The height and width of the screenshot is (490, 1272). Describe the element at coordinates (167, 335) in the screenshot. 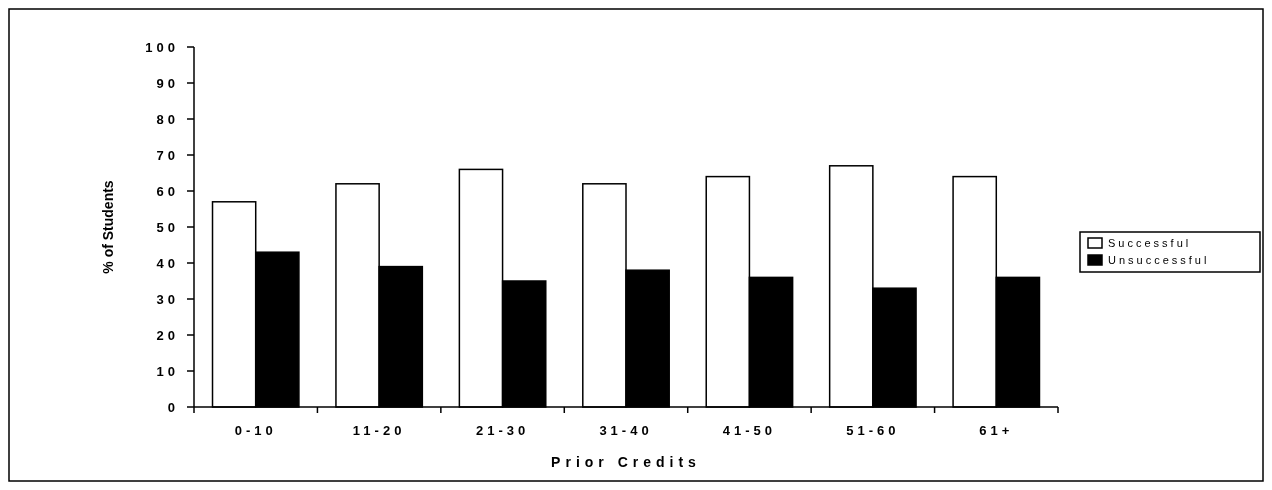

I see `y-tick-label: 20` at that location.